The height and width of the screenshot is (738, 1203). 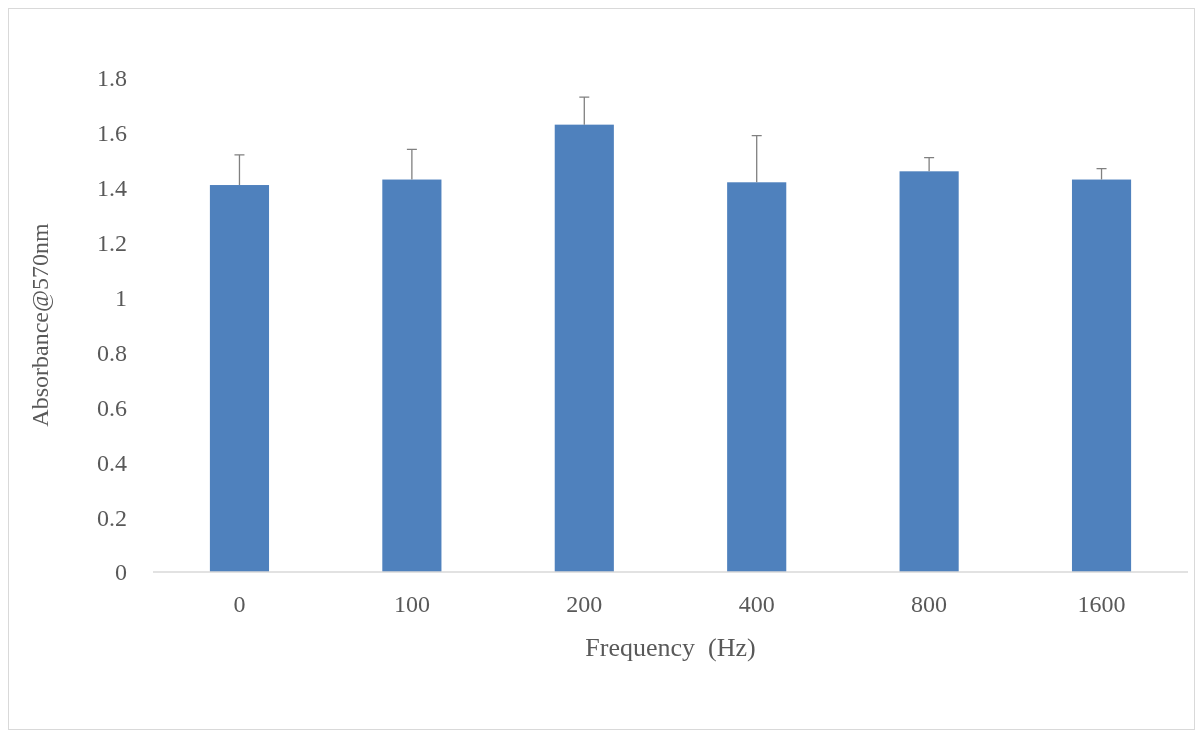 What do you see at coordinates (1101, 604) in the screenshot?
I see `x-tick-label: 1600` at bounding box center [1101, 604].